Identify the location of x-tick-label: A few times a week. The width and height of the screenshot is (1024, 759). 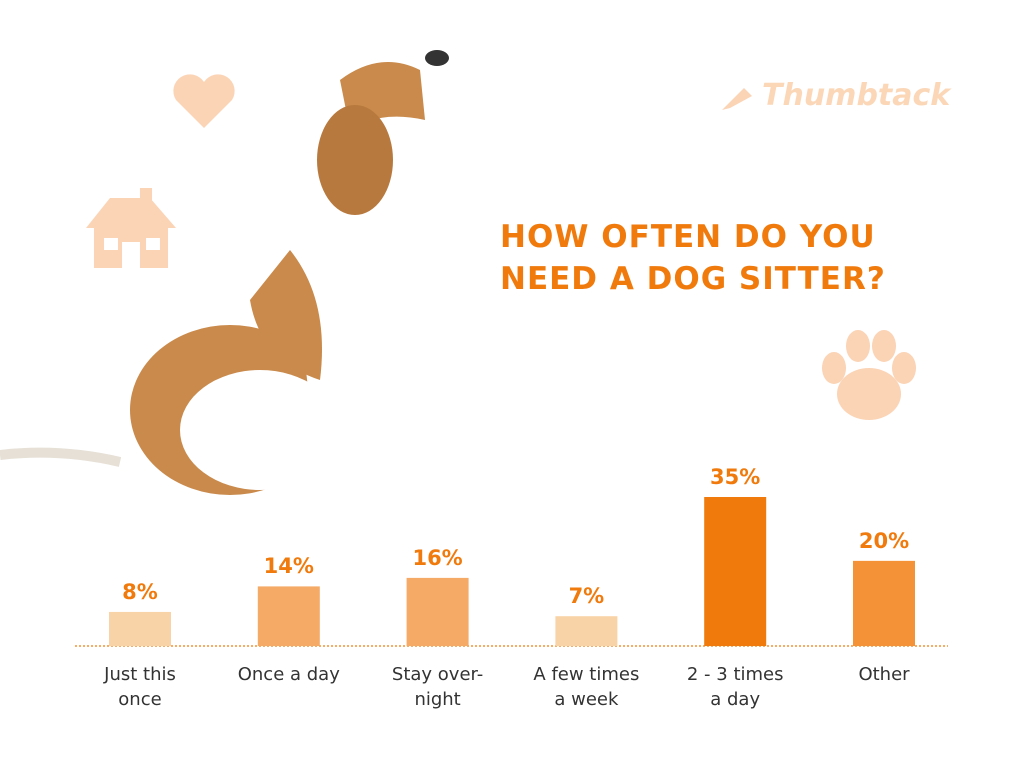
(586, 687).